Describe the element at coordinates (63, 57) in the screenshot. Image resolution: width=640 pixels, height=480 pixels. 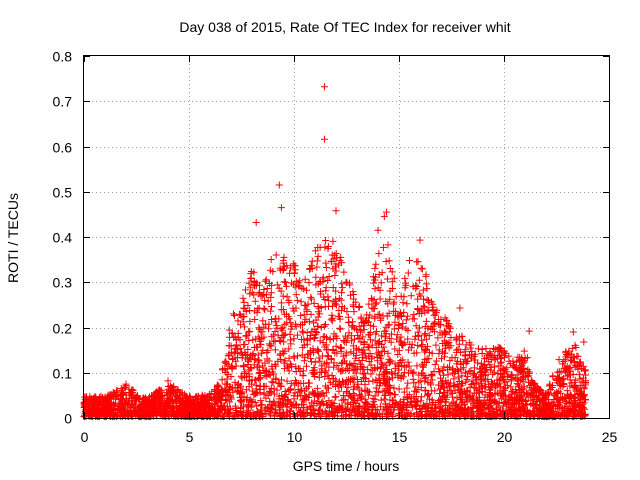
I see `y-tick-label: 0.8` at that location.